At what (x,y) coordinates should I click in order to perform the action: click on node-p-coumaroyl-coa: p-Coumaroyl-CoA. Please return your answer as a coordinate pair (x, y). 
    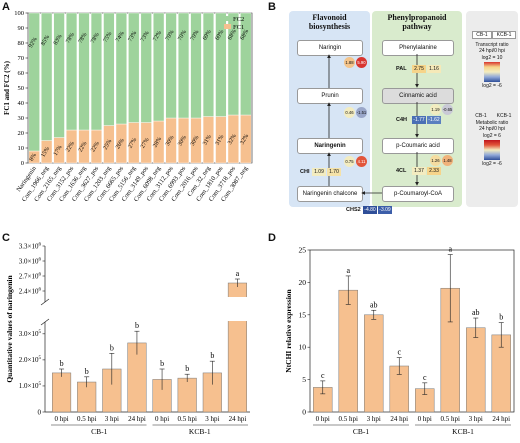
    Looking at the image, I should click on (418, 194).